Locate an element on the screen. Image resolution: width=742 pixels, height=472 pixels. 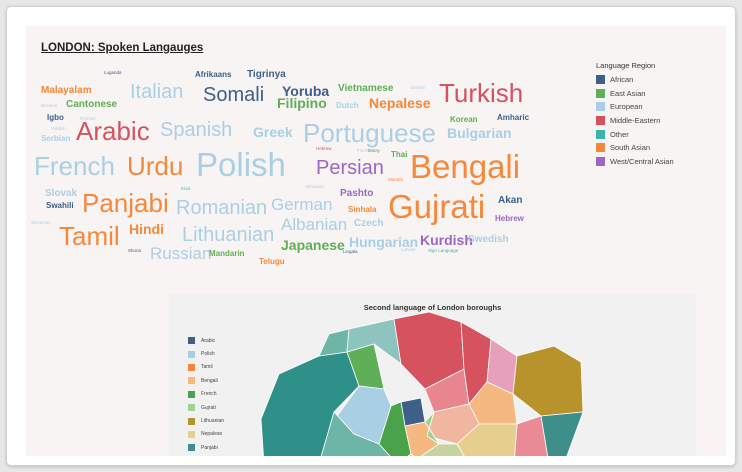
map-legend-item: Lithuanian is located at coordinates (206, 420).